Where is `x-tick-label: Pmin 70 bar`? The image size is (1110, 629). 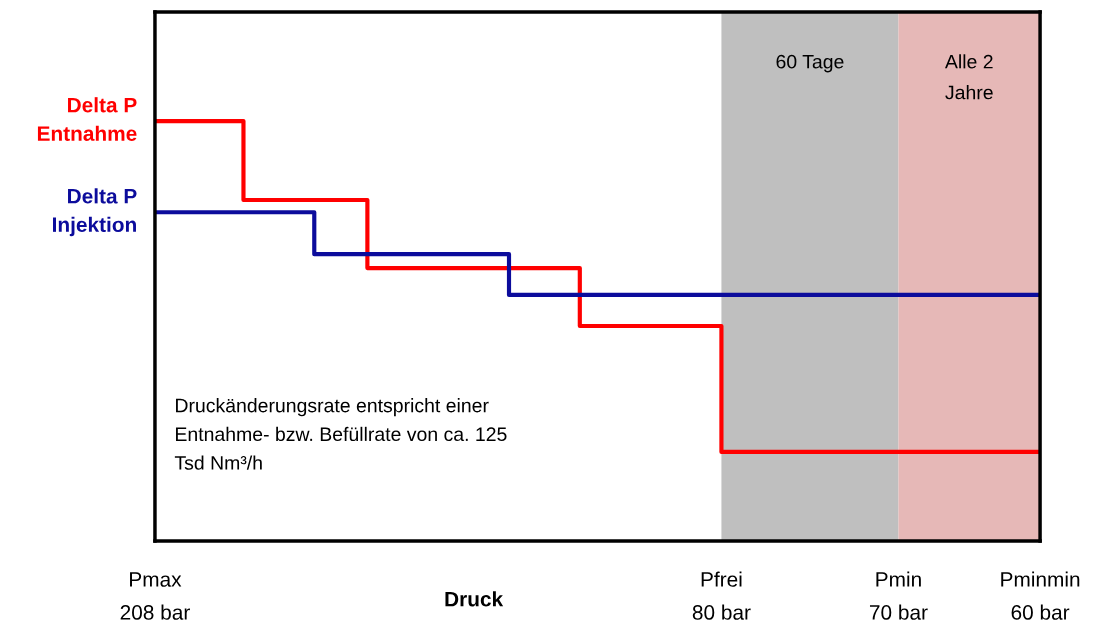 x-tick-label: Pmin 70 bar is located at coordinates (898, 595).